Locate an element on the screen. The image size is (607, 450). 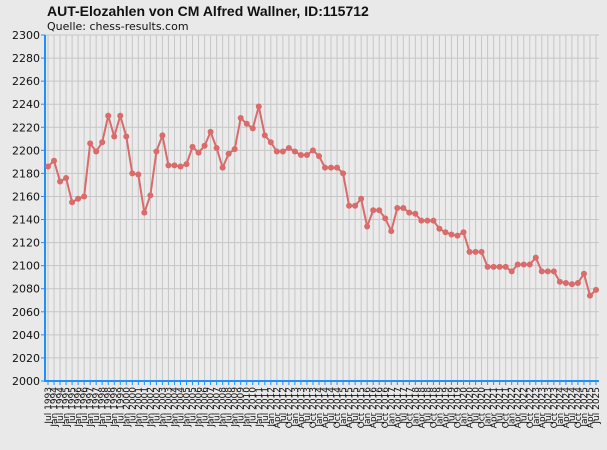
y-tick-label: 2060 is located at coordinates (26, 312).